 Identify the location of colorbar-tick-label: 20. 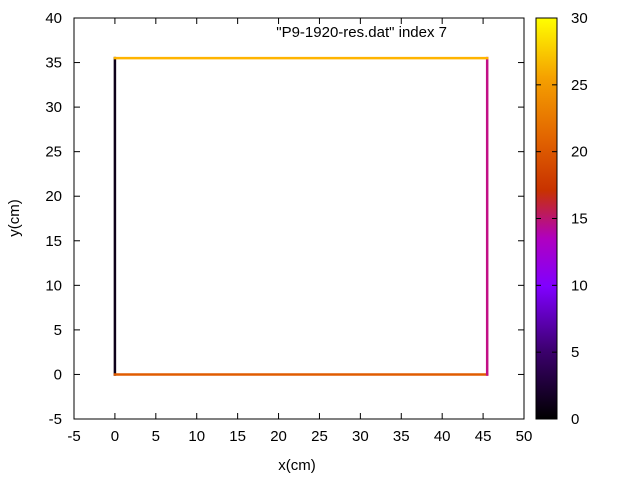
(579, 152).